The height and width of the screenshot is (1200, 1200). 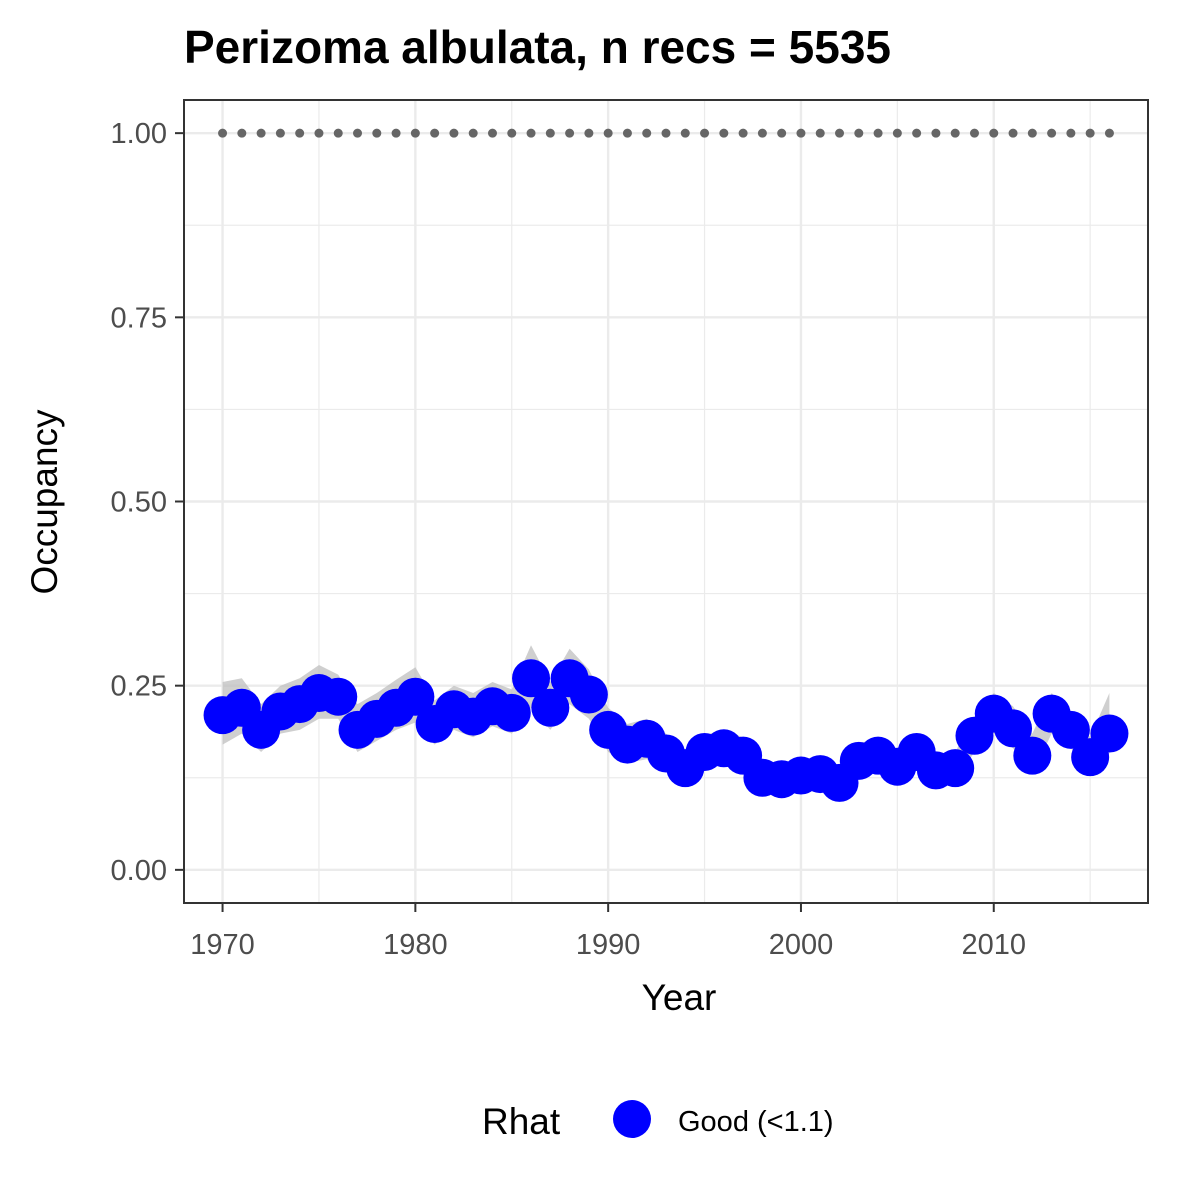 I want to click on x-tick-label: 1970, so click(x=222, y=945).